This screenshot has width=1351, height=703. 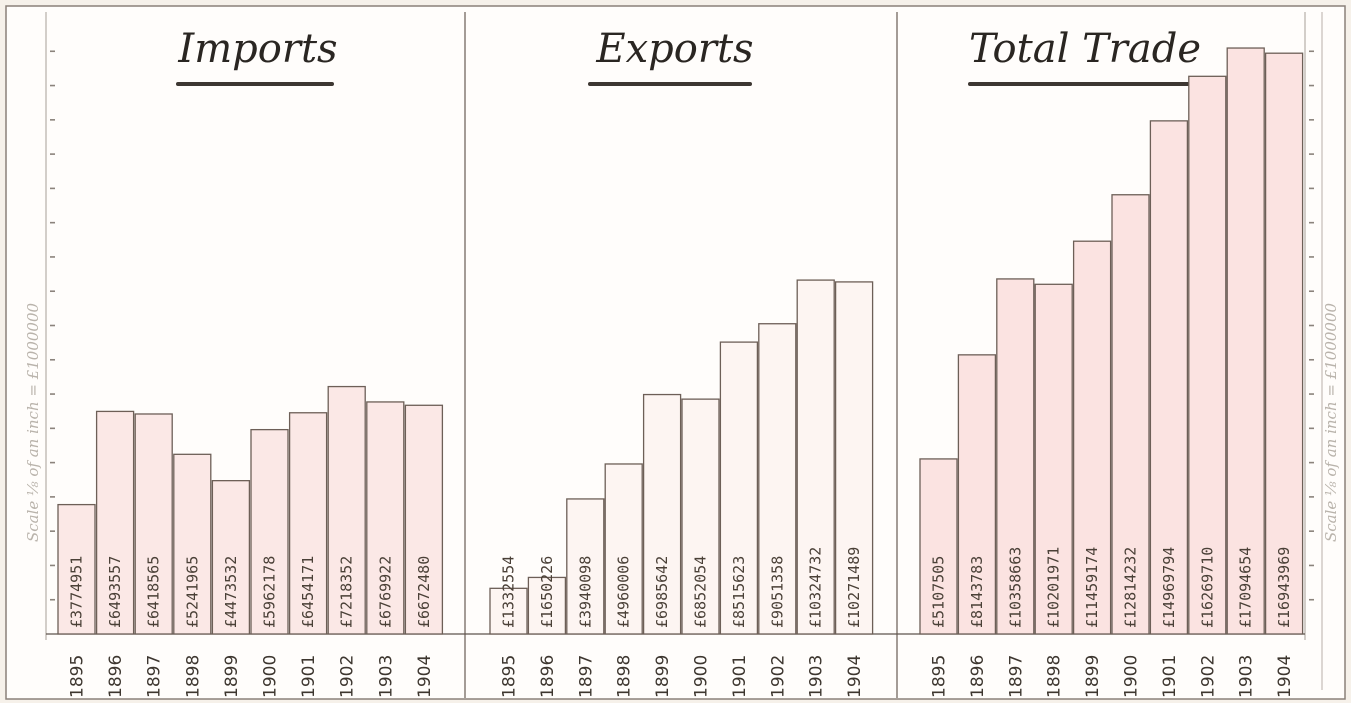 What do you see at coordinates (385, 592) in the screenshot?
I see `bar-value-label: £6769922` at bounding box center [385, 592].